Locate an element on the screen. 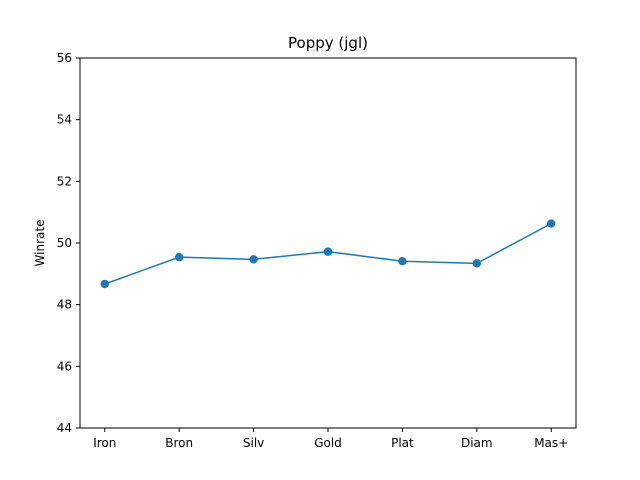 The height and width of the screenshot is (480, 640). x-tick-label: Bron is located at coordinates (179, 443).